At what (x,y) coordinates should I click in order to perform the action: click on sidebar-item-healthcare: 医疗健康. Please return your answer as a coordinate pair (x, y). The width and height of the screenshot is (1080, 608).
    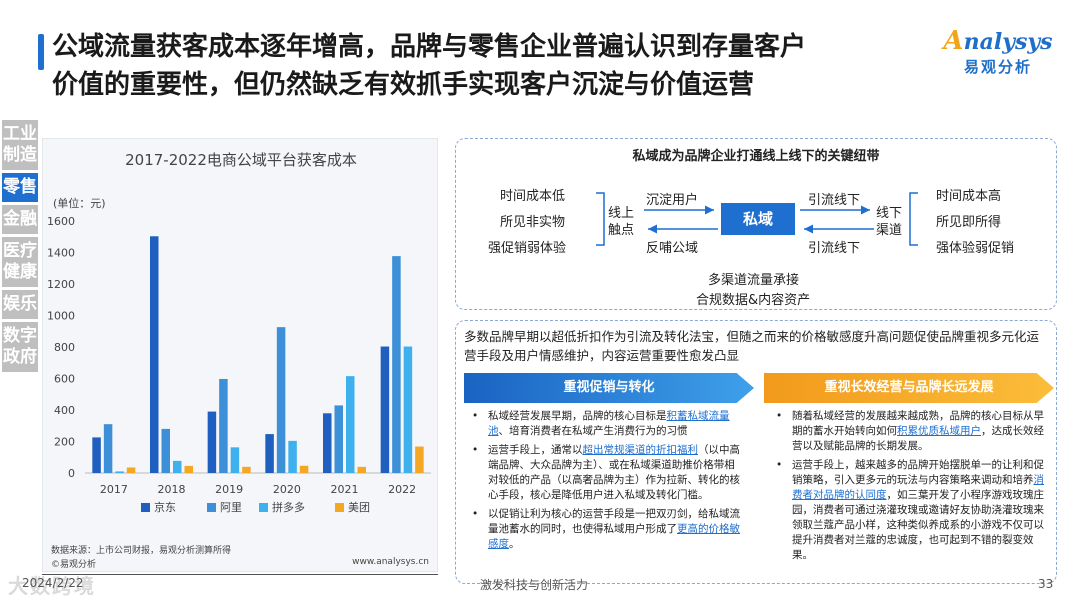
    Looking at the image, I should click on (20, 262).